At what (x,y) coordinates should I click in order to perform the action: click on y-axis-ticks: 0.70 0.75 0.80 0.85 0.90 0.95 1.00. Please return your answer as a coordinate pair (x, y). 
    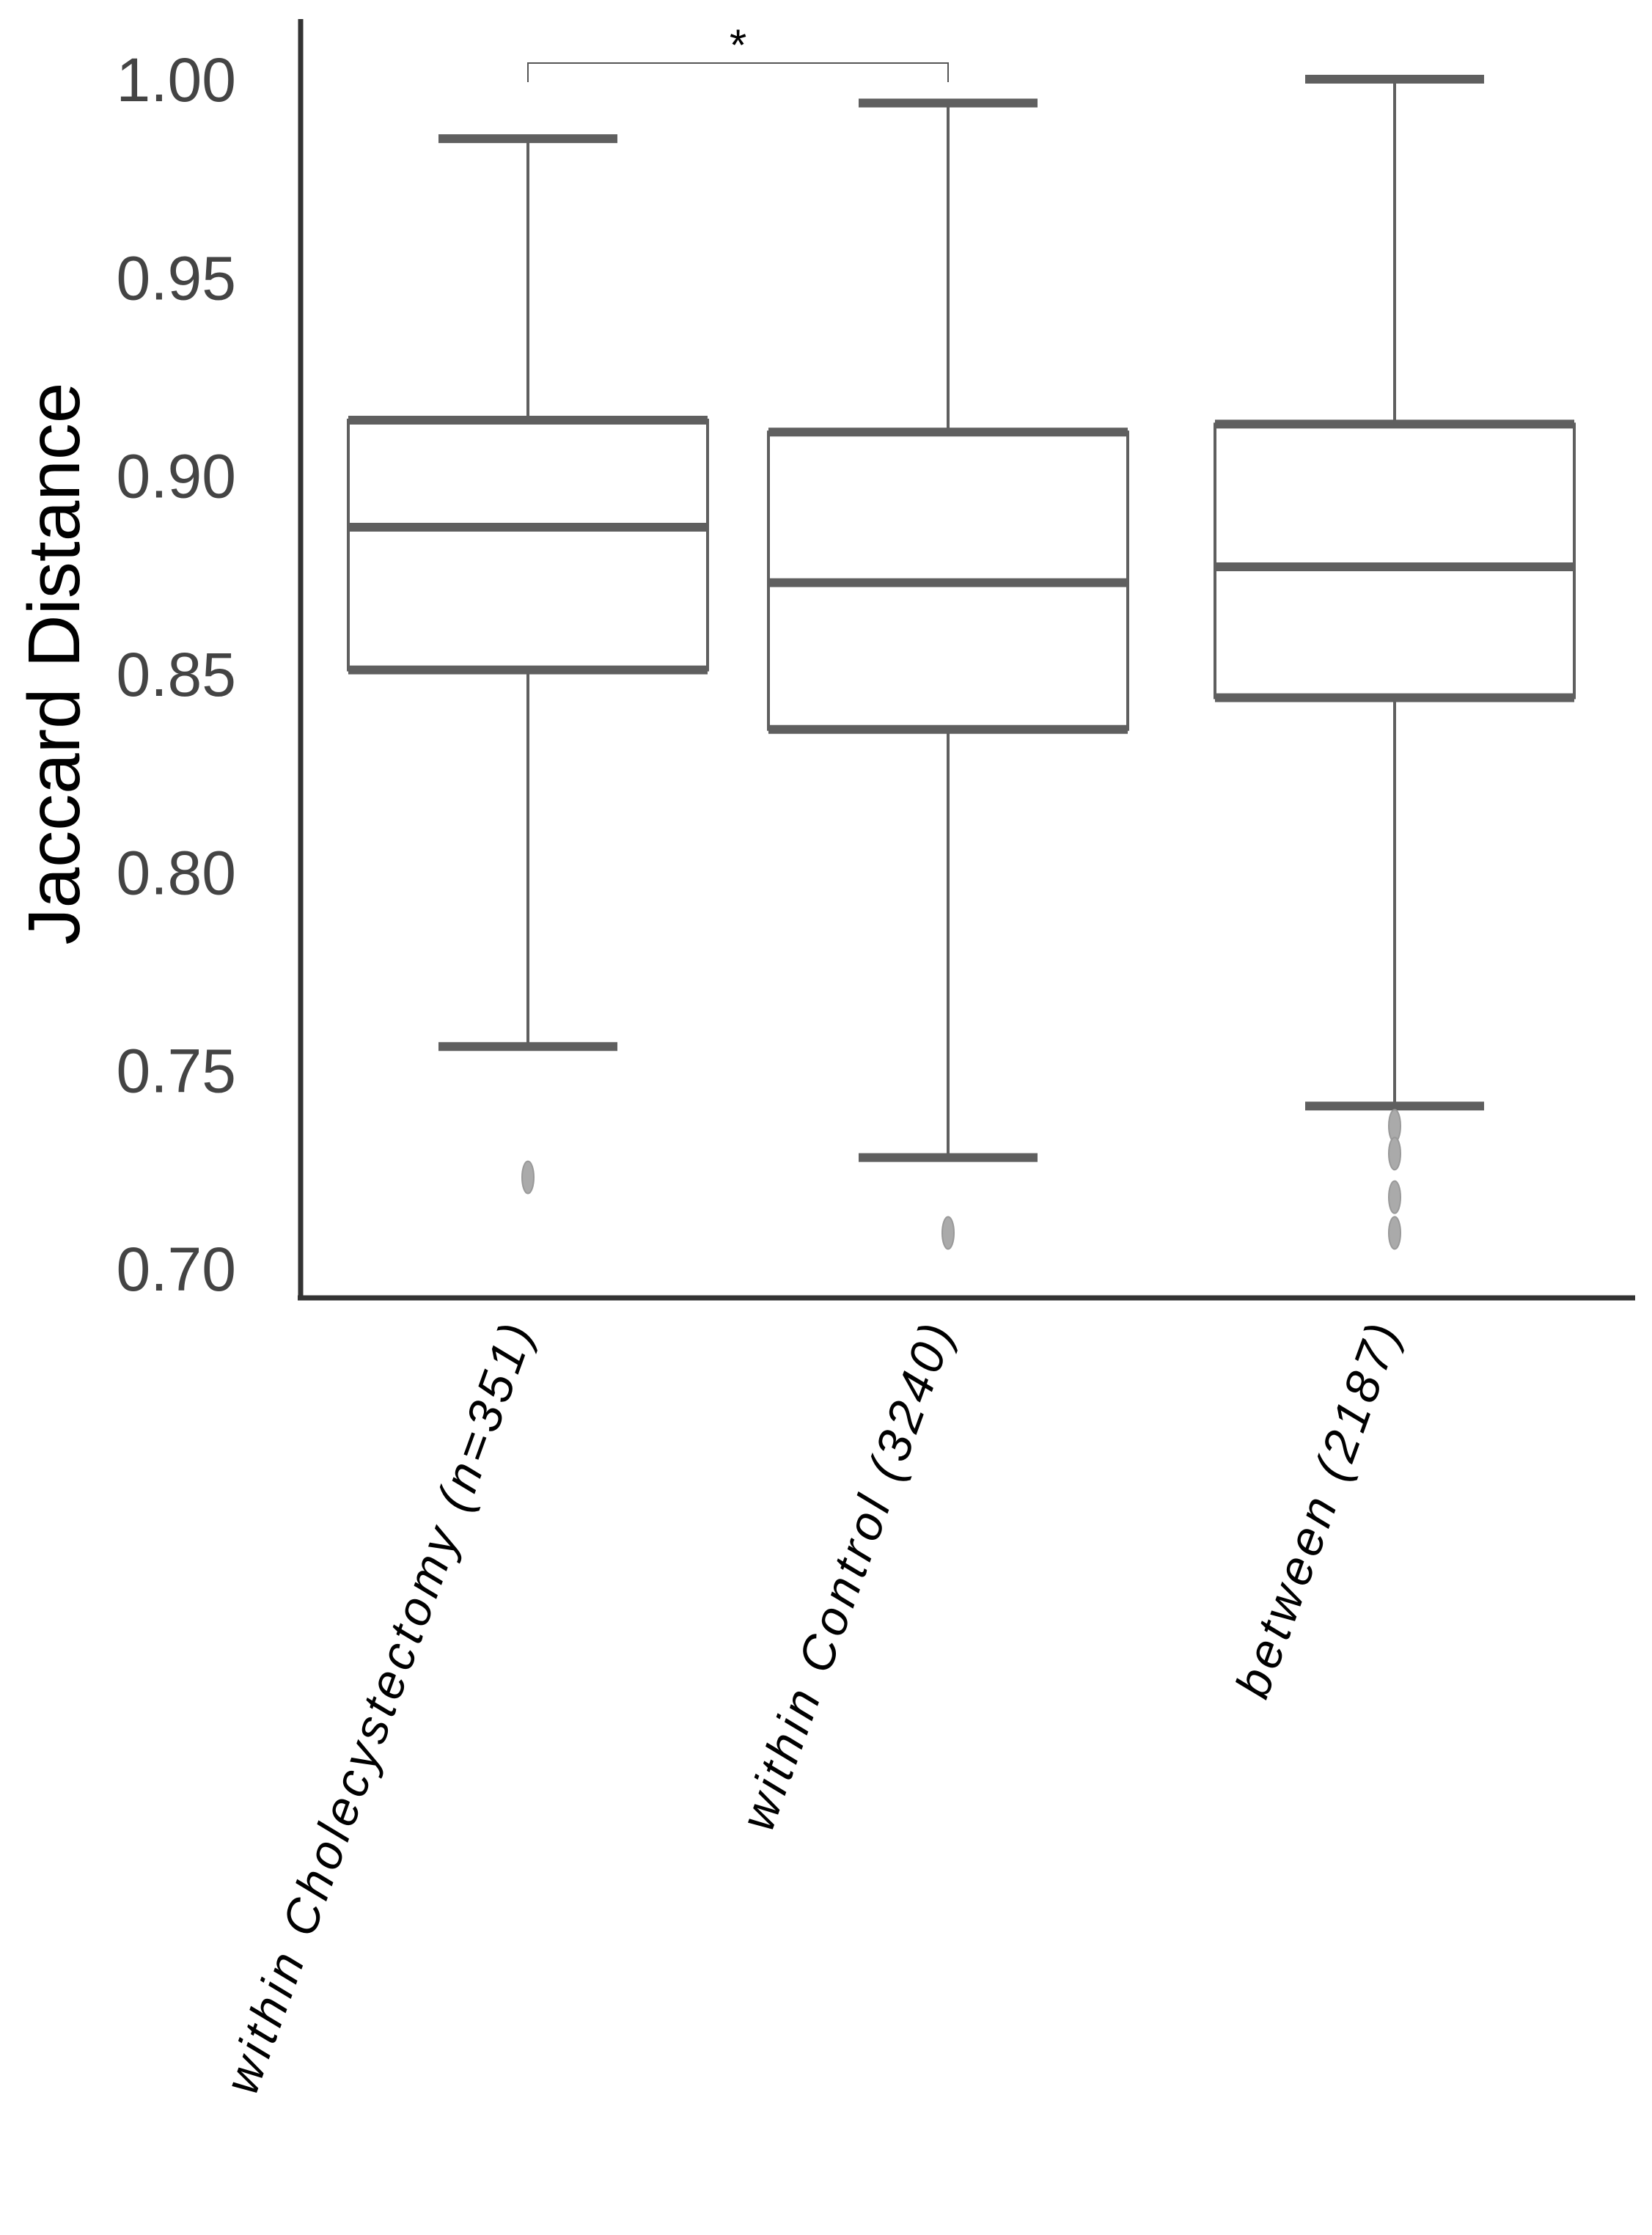
    Looking at the image, I should click on (177, 674).